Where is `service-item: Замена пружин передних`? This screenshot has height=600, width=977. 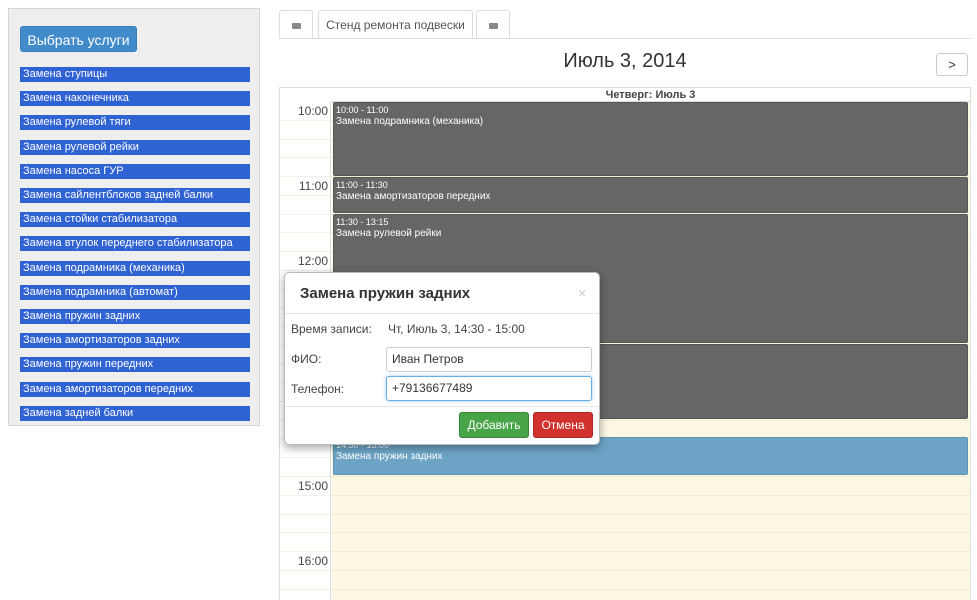 service-item: Замена пружин передних is located at coordinates (135, 365).